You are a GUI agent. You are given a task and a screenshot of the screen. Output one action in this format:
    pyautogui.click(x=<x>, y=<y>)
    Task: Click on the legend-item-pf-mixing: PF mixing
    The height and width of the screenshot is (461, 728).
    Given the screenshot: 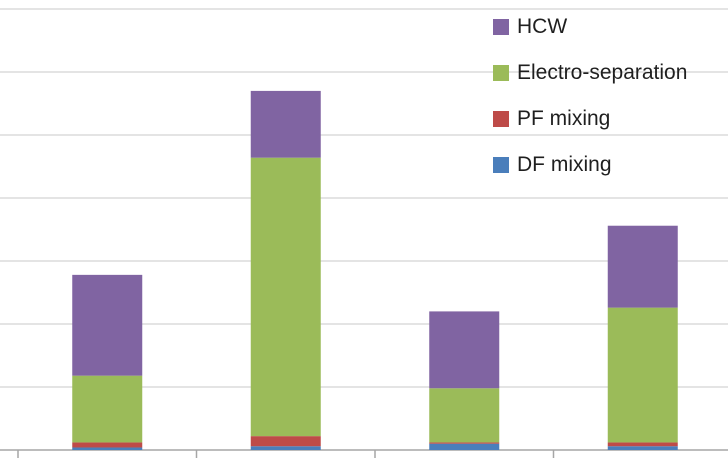 What is the action you would take?
    pyautogui.click(x=590, y=119)
    